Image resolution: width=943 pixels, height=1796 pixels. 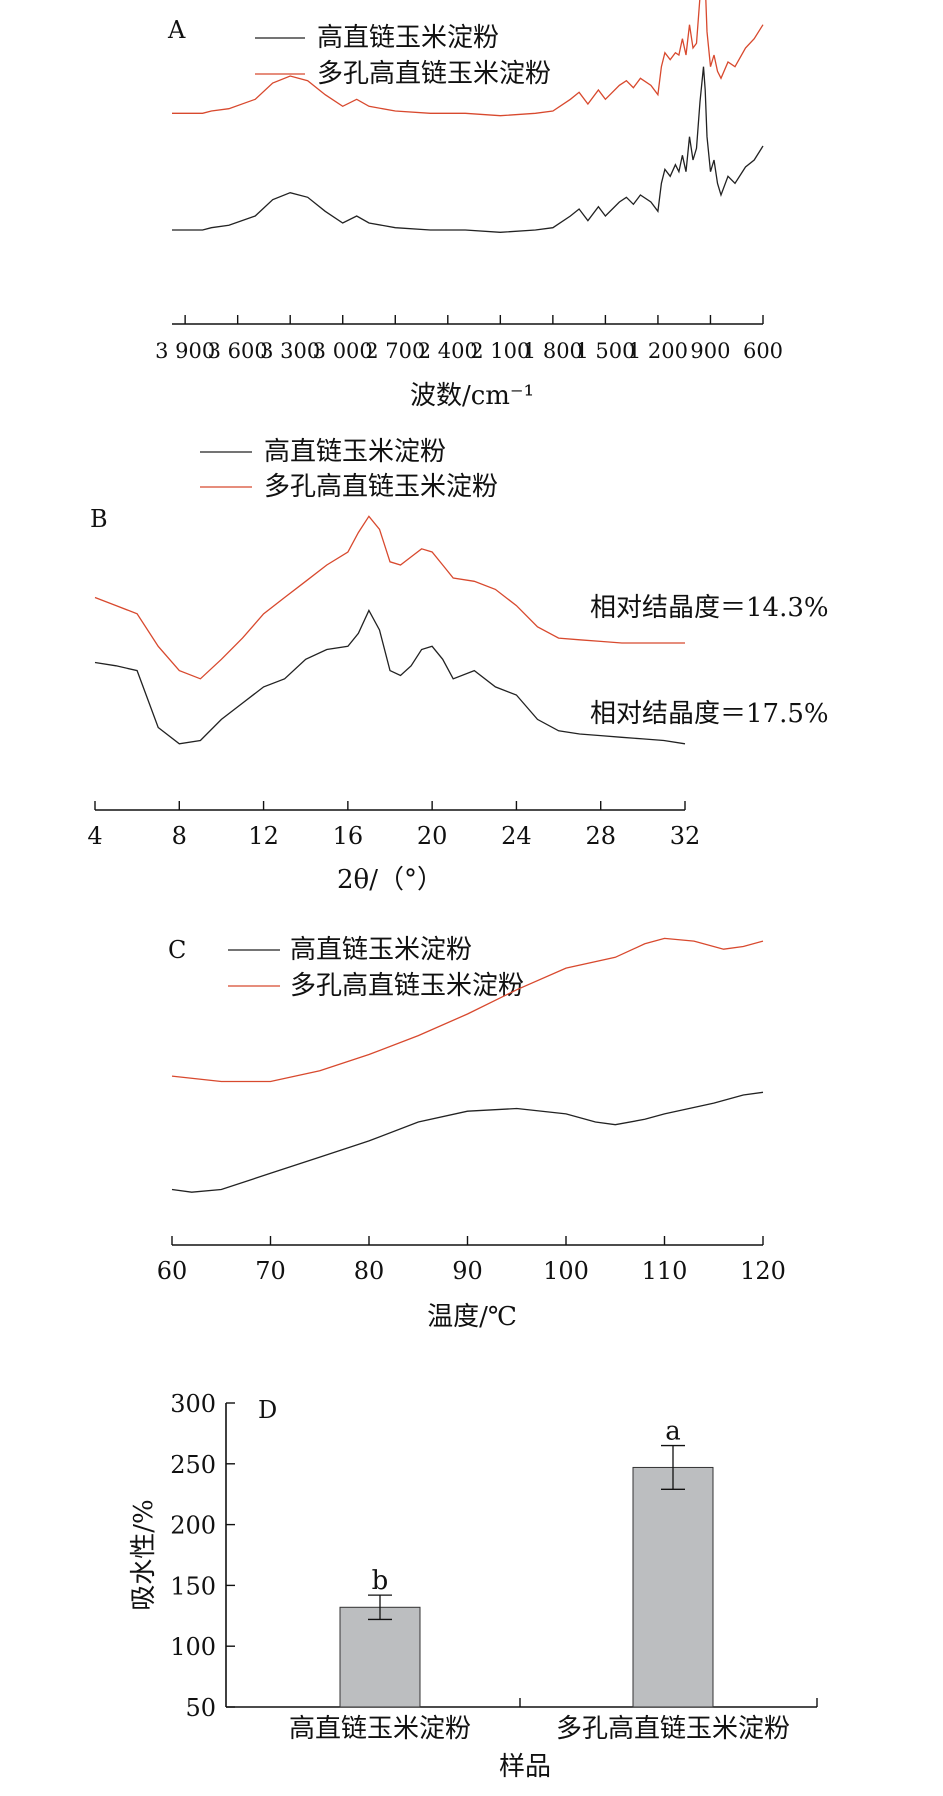 I want to click on panel-d-category-label-1: 高直链玉米淀粉, so click(x=380, y=1729).